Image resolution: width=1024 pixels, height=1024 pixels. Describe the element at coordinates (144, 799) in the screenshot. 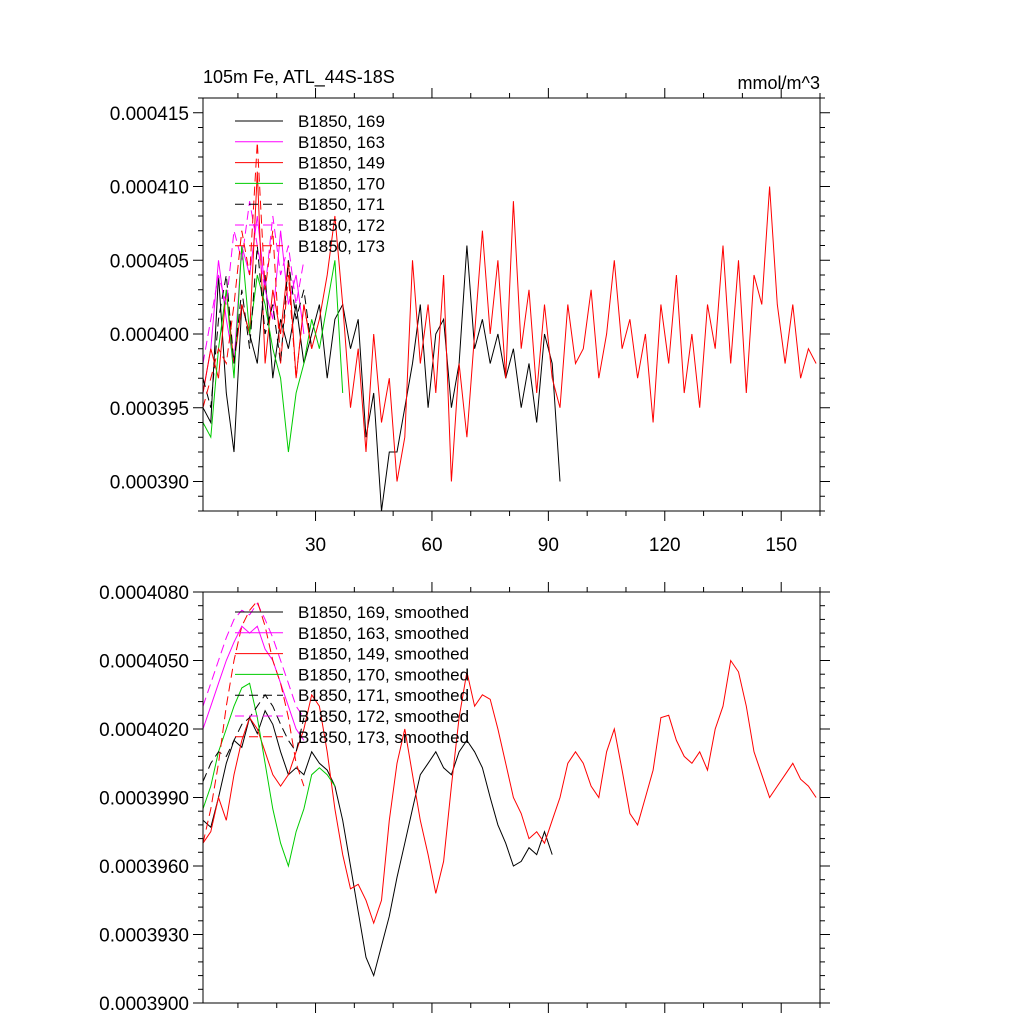

I see `y-tick-label: 0.0003990` at that location.